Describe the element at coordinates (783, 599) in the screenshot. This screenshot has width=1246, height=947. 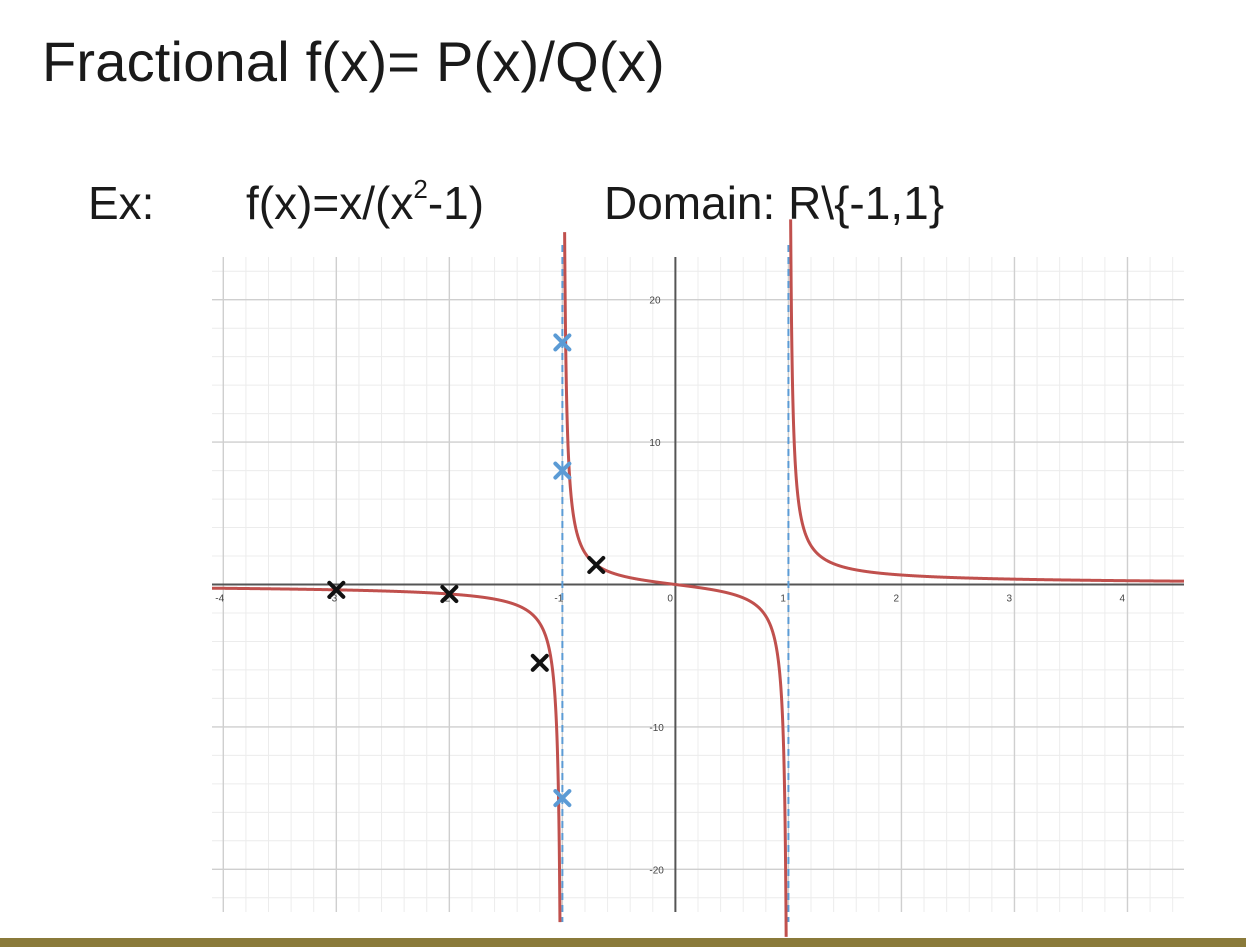
I see `x-tick-label: 1` at that location.